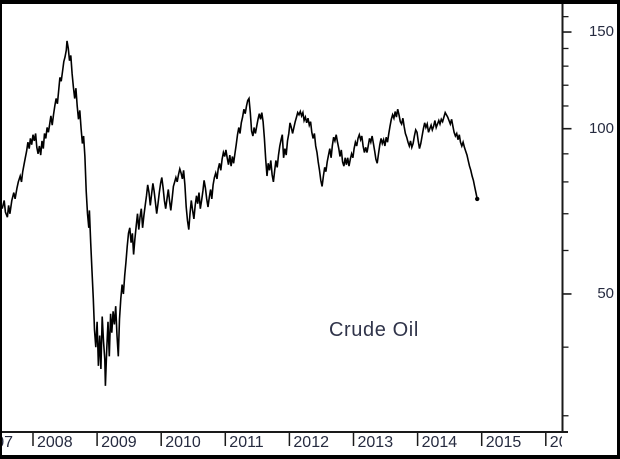 Image resolution: width=620 pixels, height=459 pixels. Describe the element at coordinates (55, 442) in the screenshot. I see `x-tick-label-2008: 2008` at that location.